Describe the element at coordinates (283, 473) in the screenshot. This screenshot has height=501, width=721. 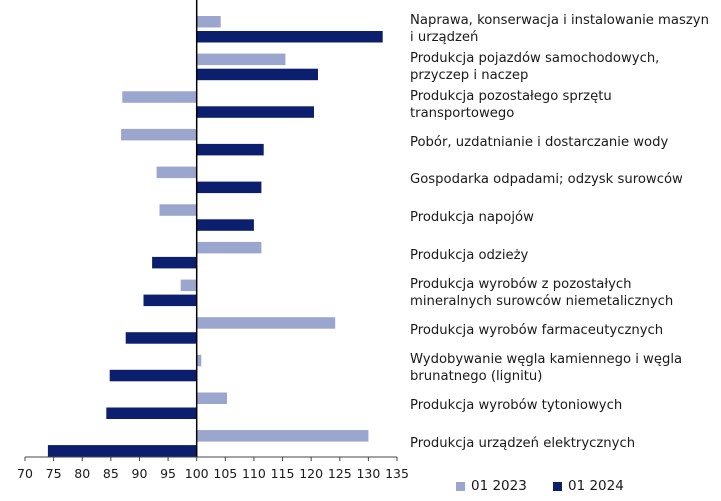
I see `x-tick-label-115: 115` at that location.